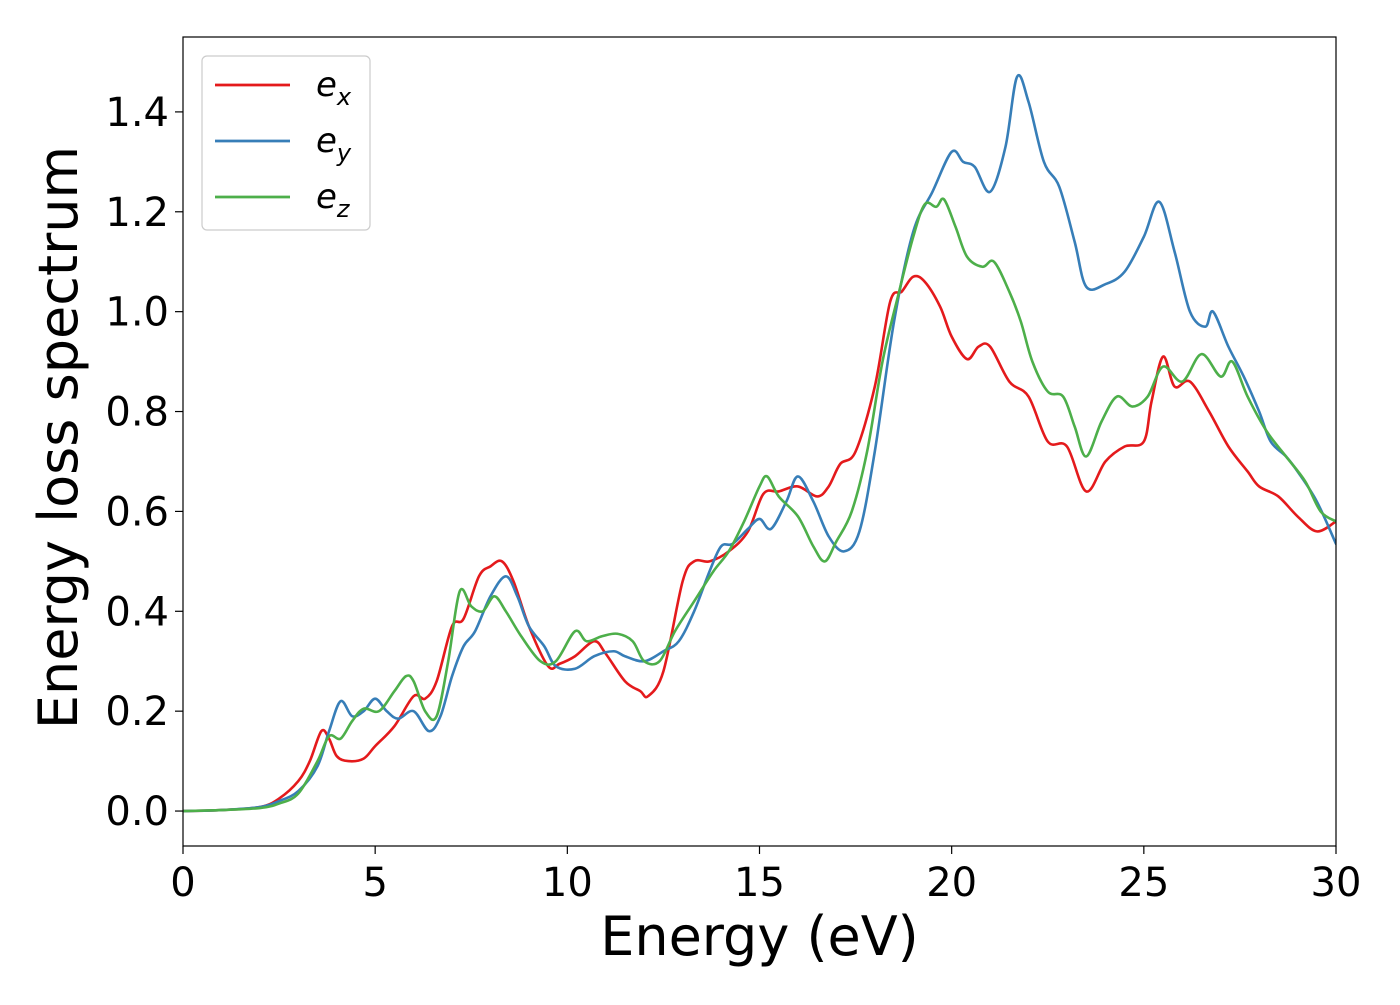 This screenshot has width=1400, height=1005. I want to click on legend-label-y: ey, so click(334, 144).